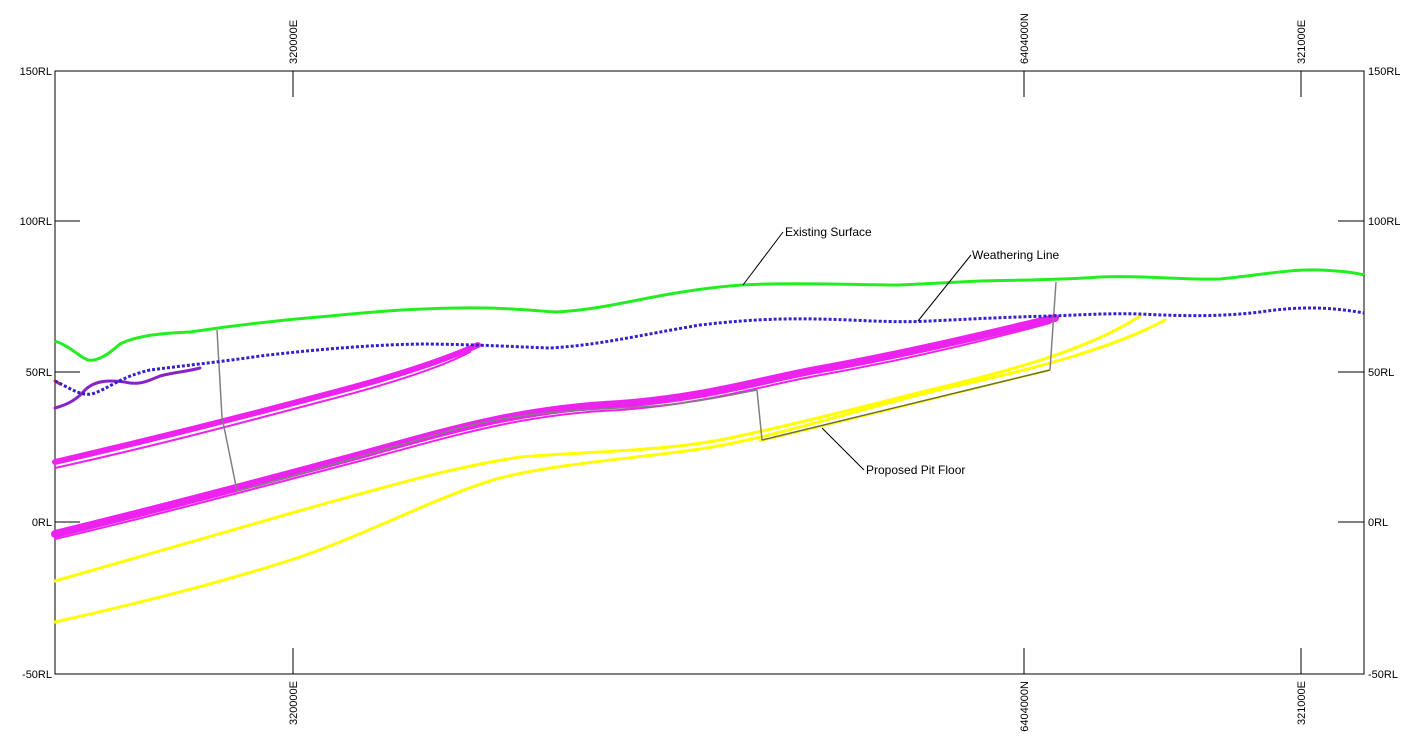 The width and height of the screenshot is (1412, 739). I want to click on existing-surface-line, so click(709, 315).